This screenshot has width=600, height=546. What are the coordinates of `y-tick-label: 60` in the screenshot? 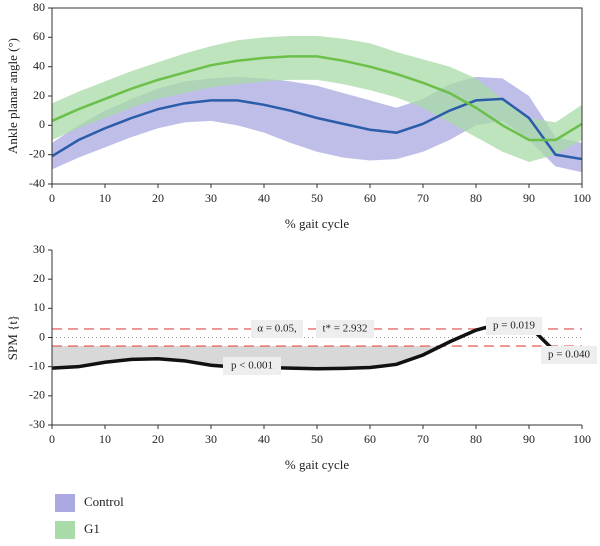 It's located at (39, 36).